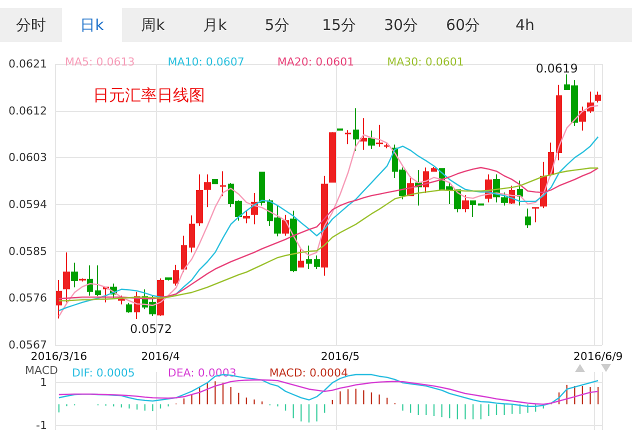 The image size is (632, 432). I want to click on text: 30分, so click(401, 25).